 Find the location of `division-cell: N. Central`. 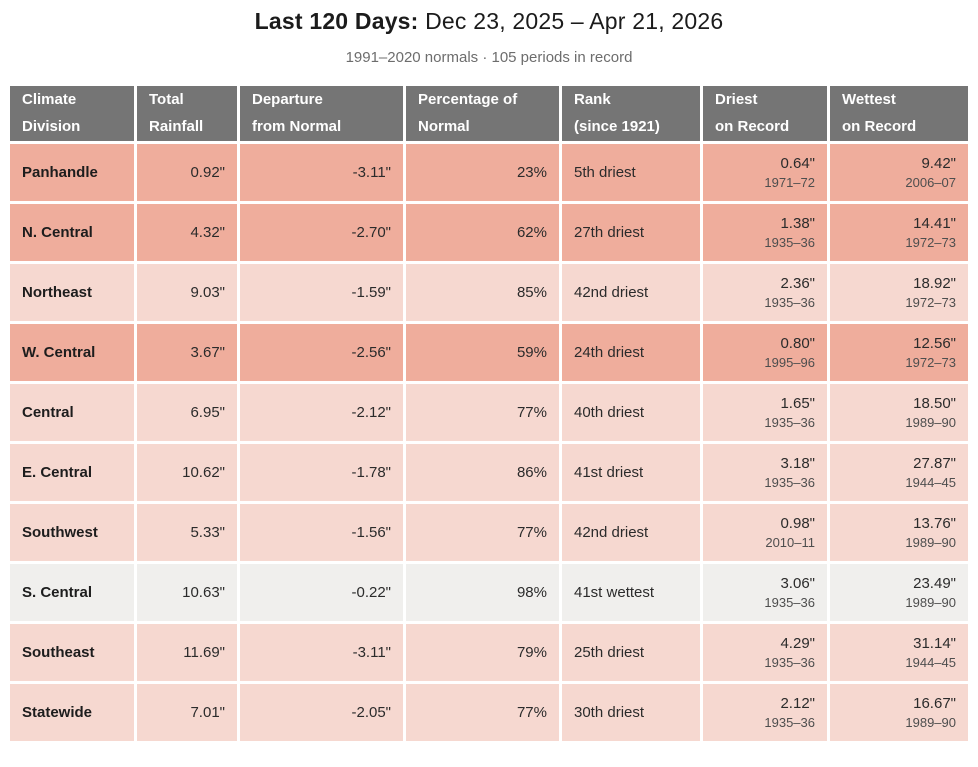

division-cell: N. Central is located at coordinates (73, 234).